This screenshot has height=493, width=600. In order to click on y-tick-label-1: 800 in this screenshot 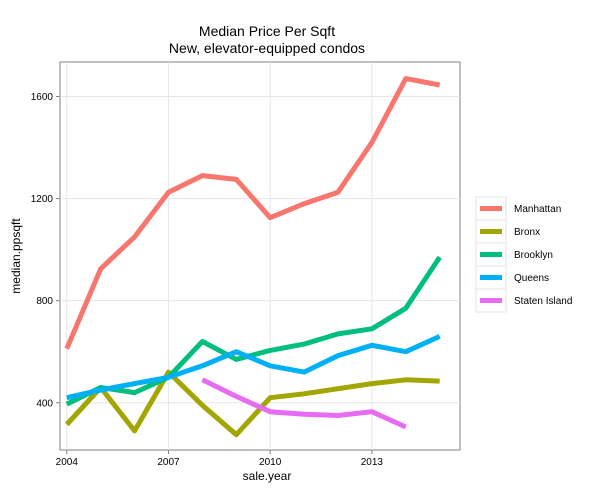, I will do `click(44, 301)`.